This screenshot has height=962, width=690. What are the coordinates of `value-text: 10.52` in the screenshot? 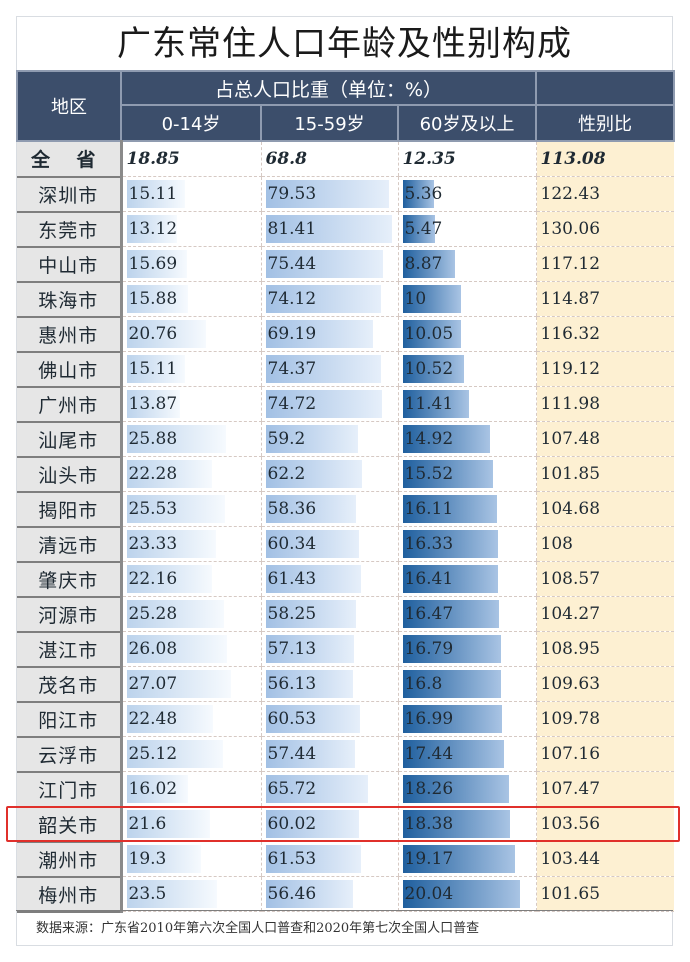 It's located at (429, 369).